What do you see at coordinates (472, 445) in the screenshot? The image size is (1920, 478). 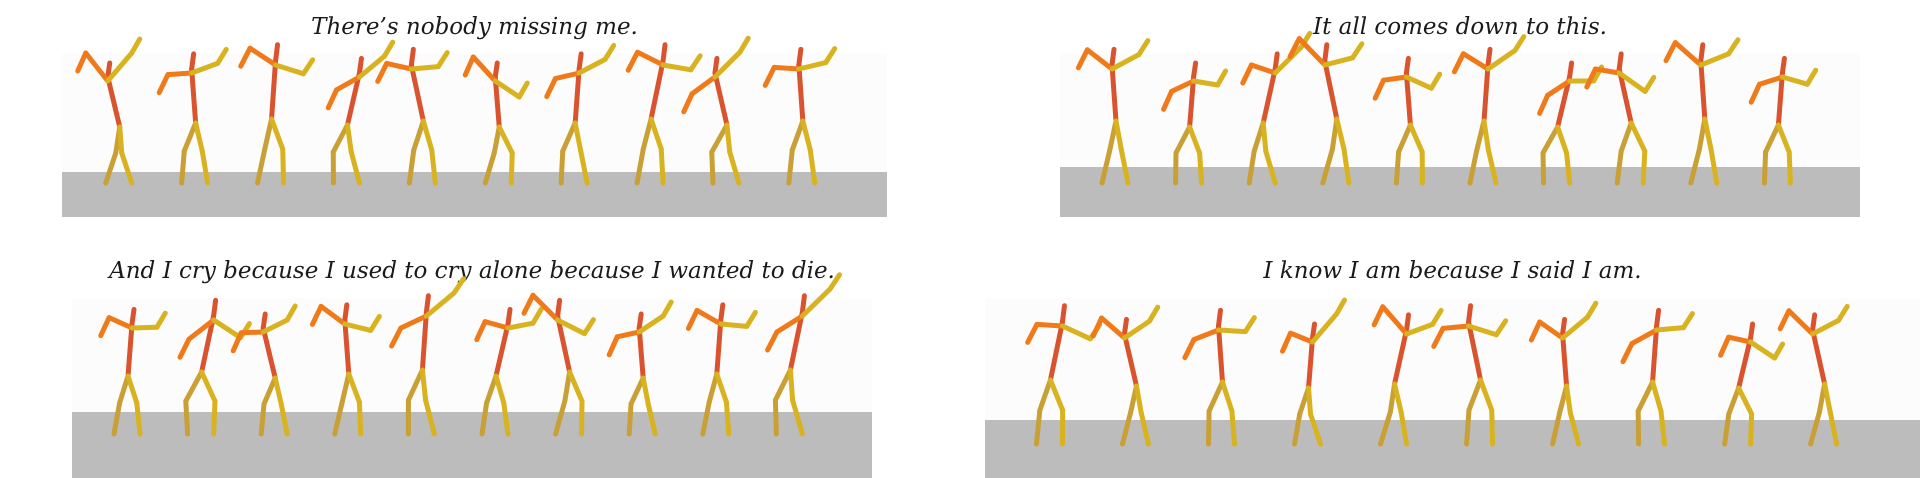 I see `panel-3-floor` at bounding box center [472, 445].